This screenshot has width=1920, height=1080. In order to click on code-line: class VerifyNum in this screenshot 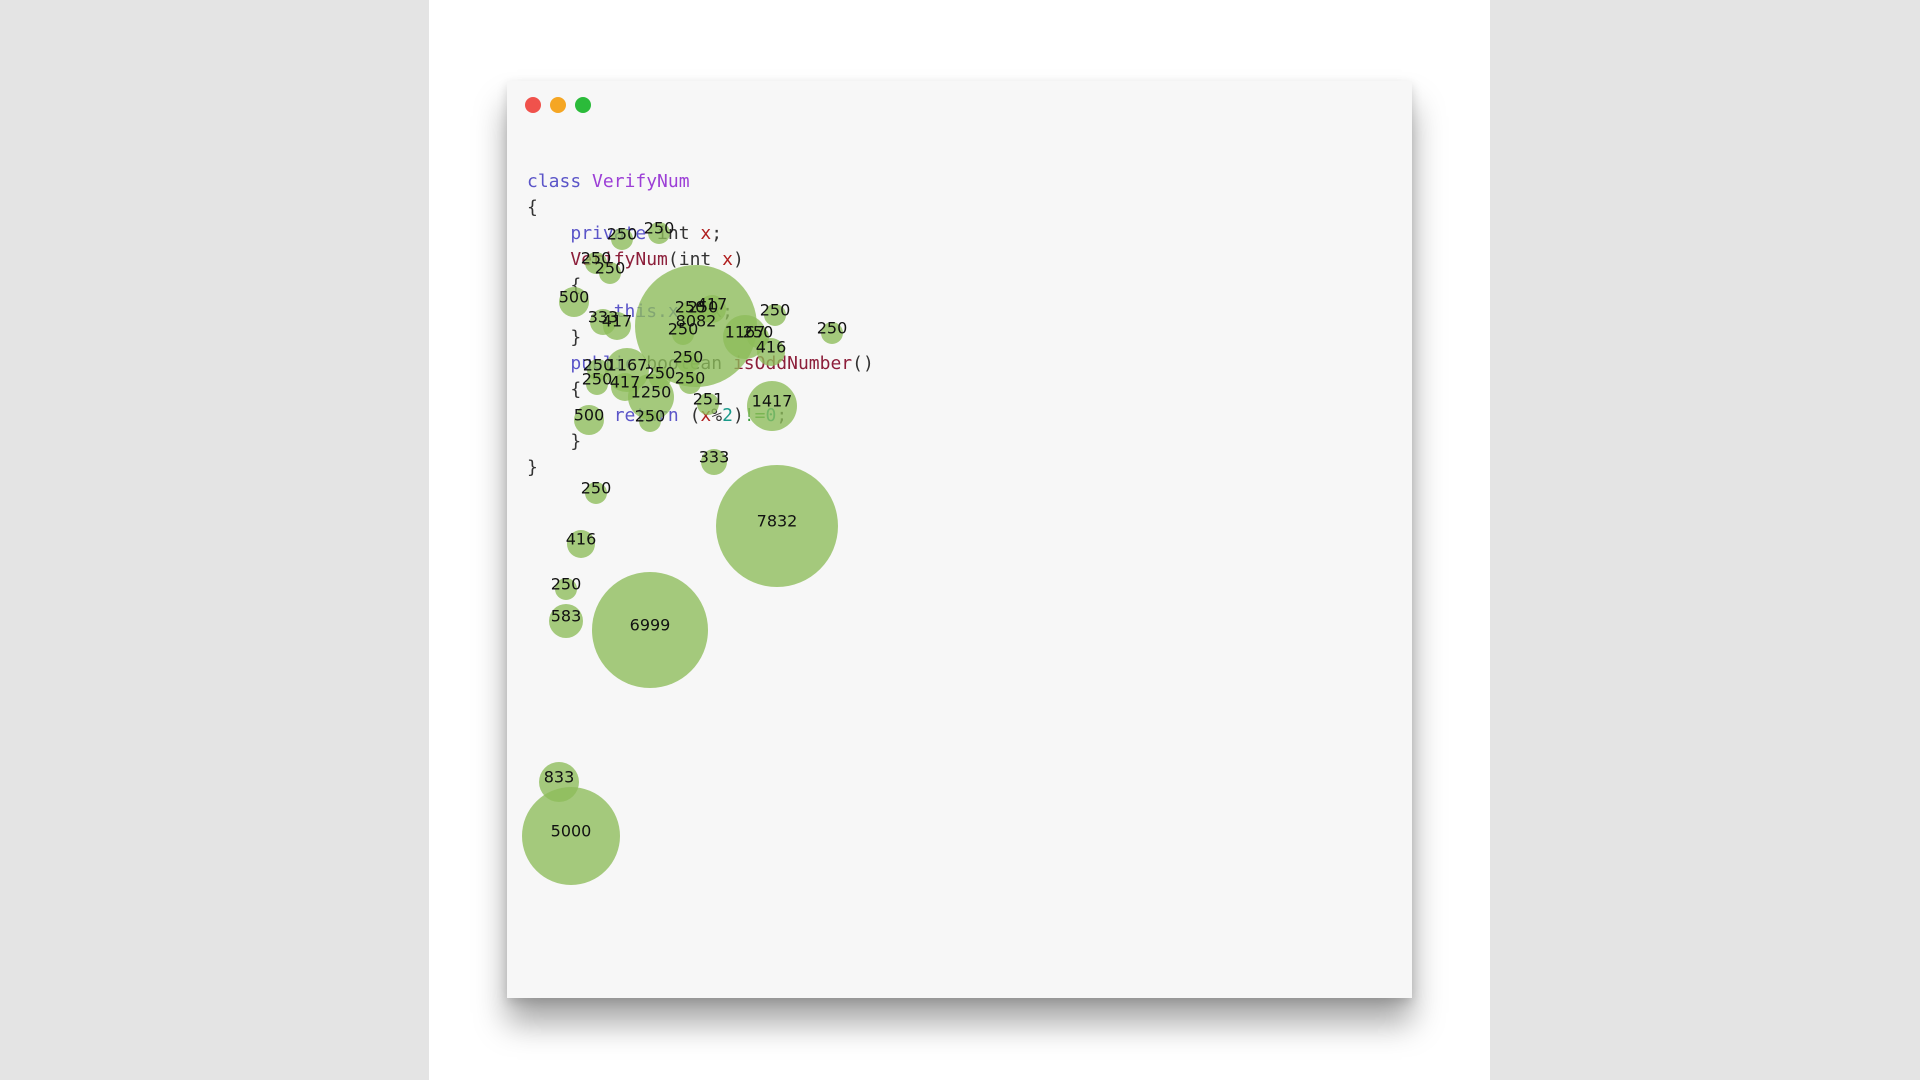, I will do `click(700, 182)`.